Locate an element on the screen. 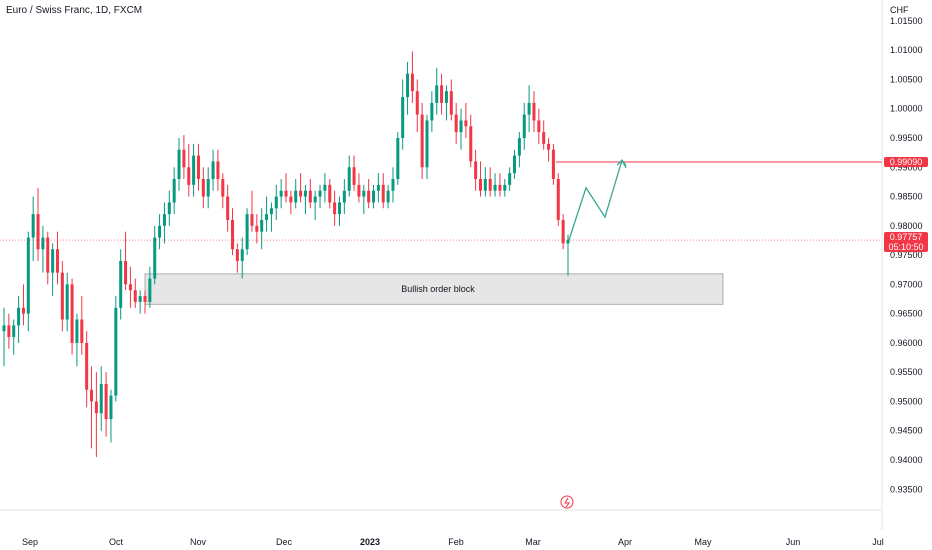  x-tick-label: Nov is located at coordinates (198, 542).